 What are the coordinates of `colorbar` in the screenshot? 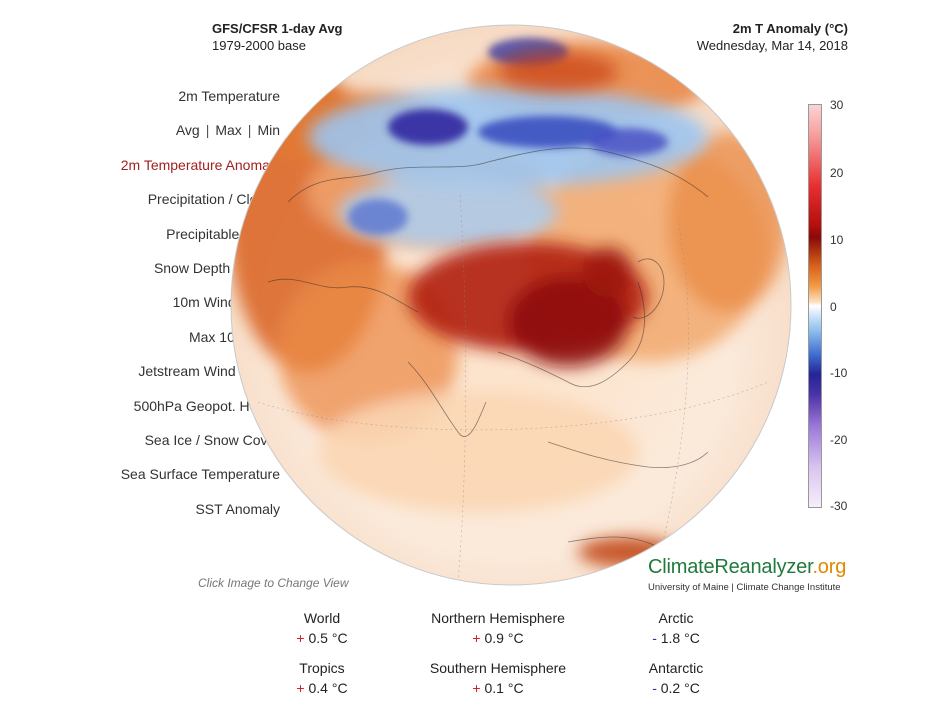 It's located at (815, 306).